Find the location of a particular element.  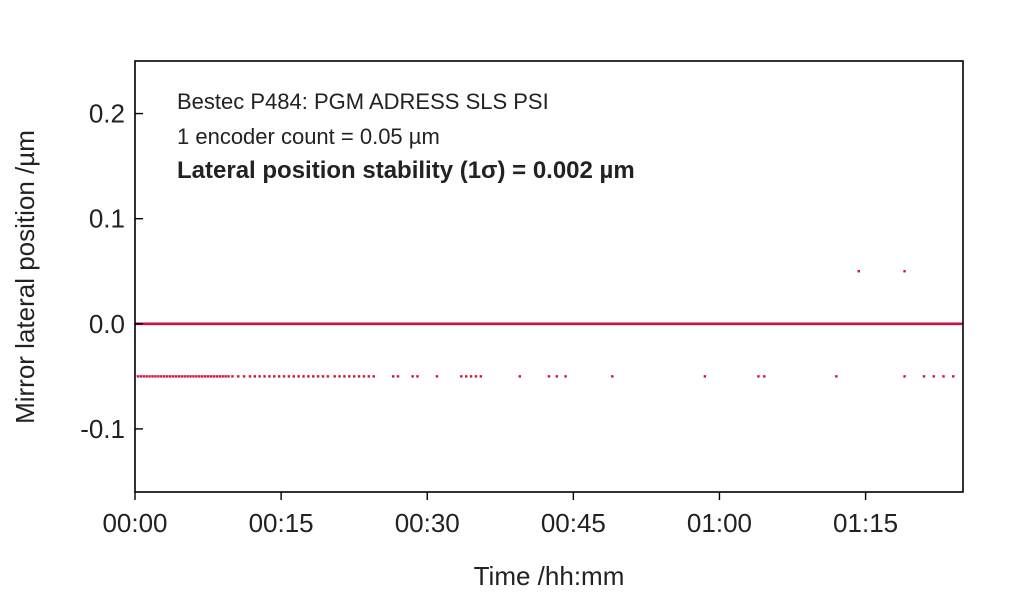

y-tick-label: 0.1 is located at coordinates (107, 219).